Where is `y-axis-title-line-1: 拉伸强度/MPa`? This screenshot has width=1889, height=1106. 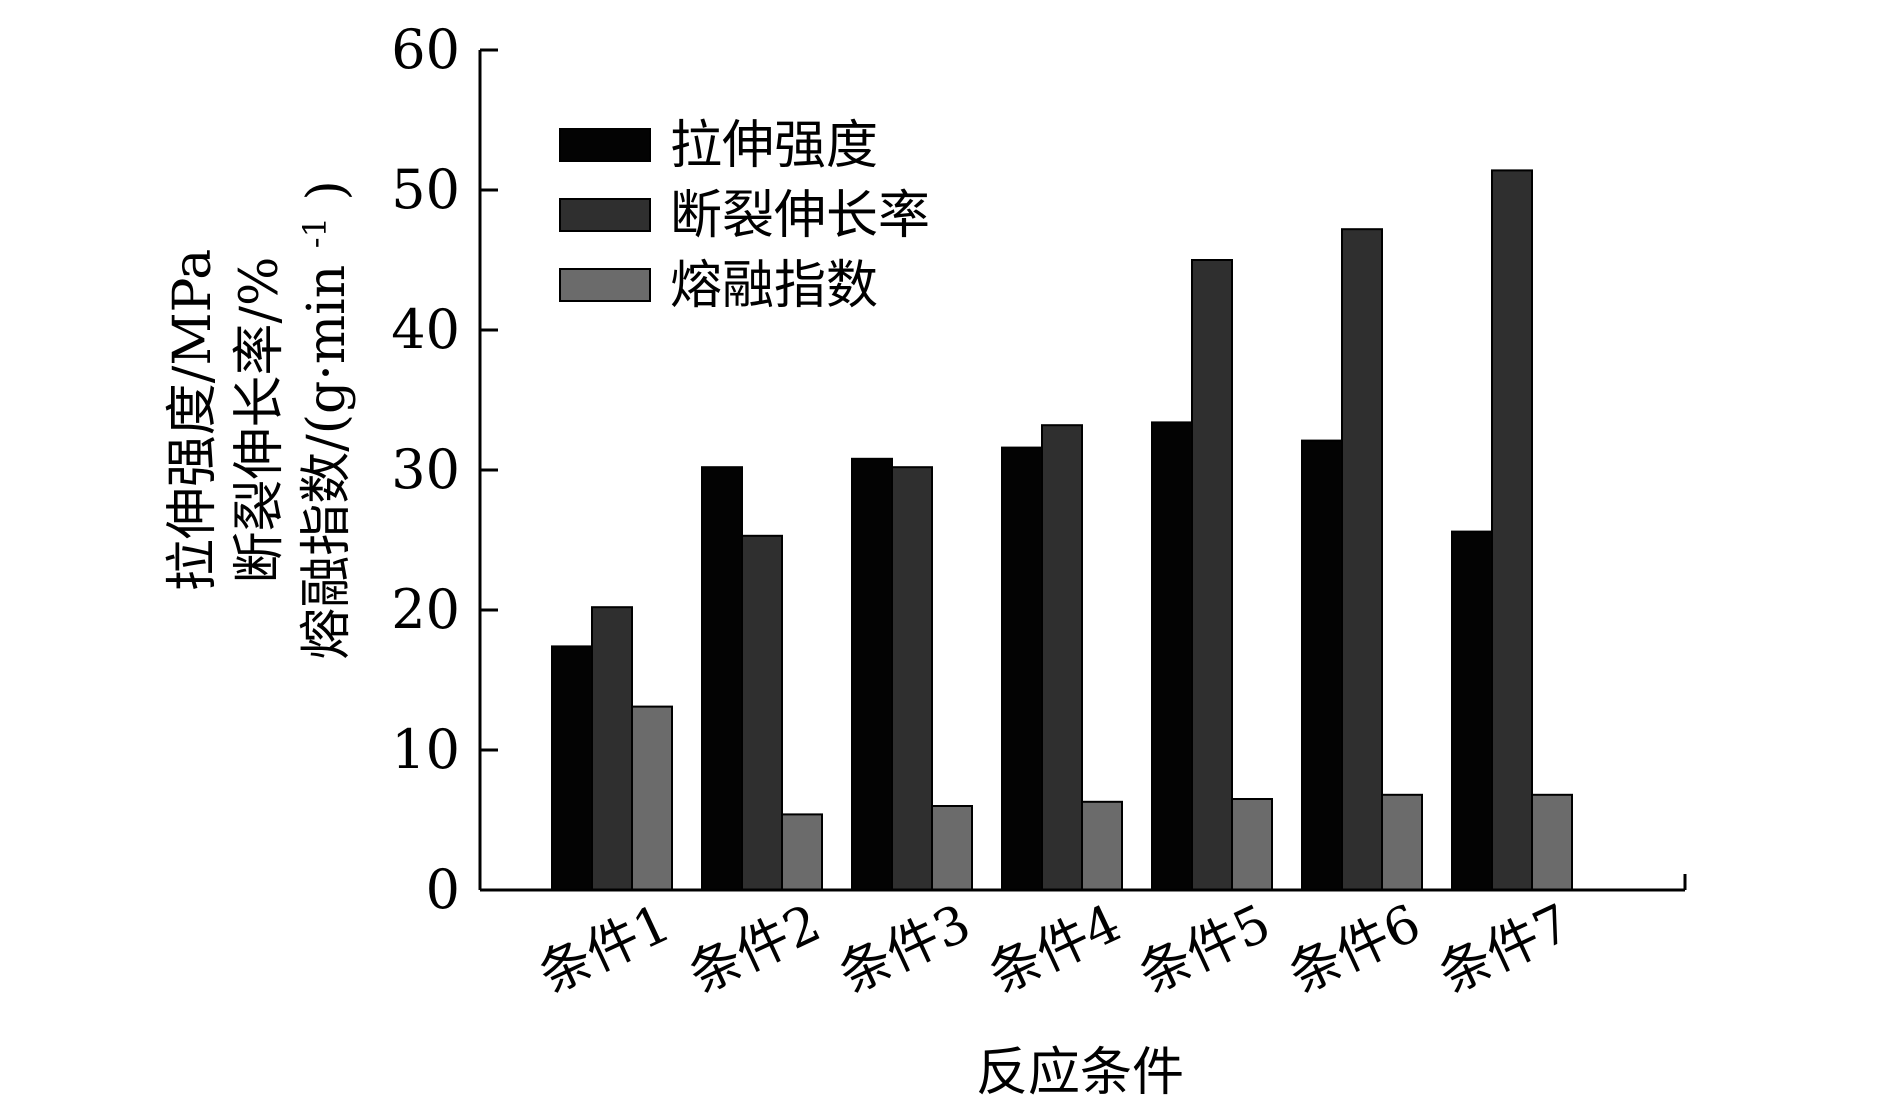 y-axis-title-line-1: 拉伸强度/MPa is located at coordinates (193, 420).